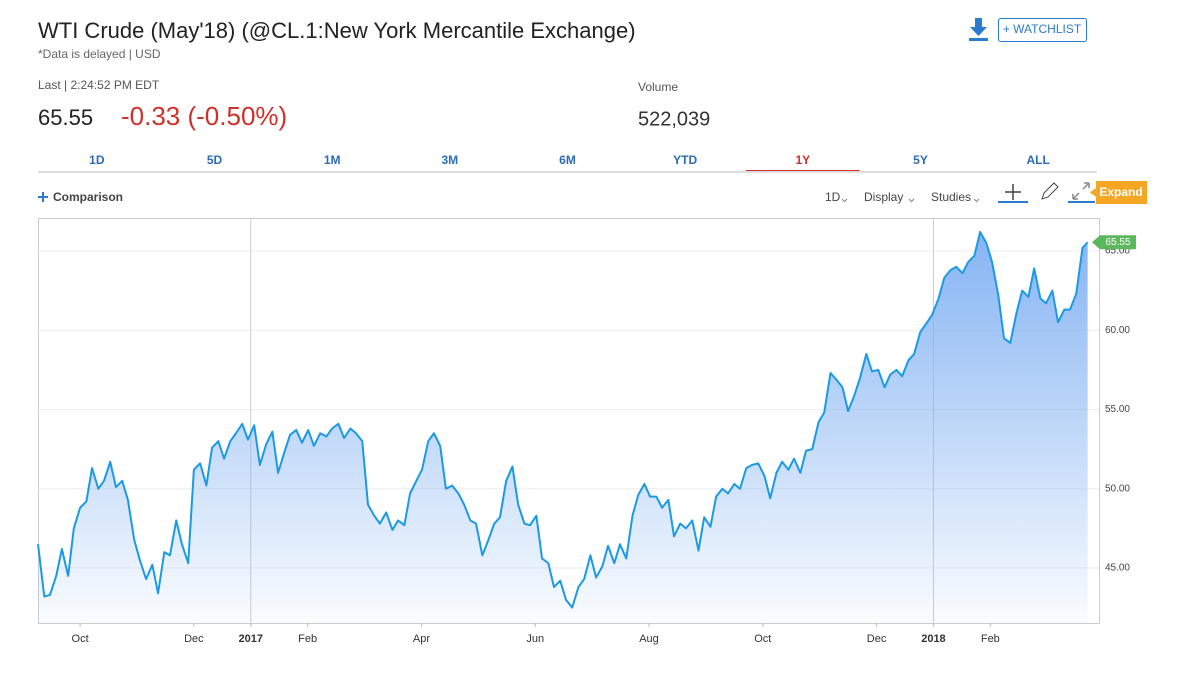 This screenshot has width=1200, height=695. What do you see at coordinates (65, 117) in the screenshot?
I see `last-price: 65.55` at bounding box center [65, 117].